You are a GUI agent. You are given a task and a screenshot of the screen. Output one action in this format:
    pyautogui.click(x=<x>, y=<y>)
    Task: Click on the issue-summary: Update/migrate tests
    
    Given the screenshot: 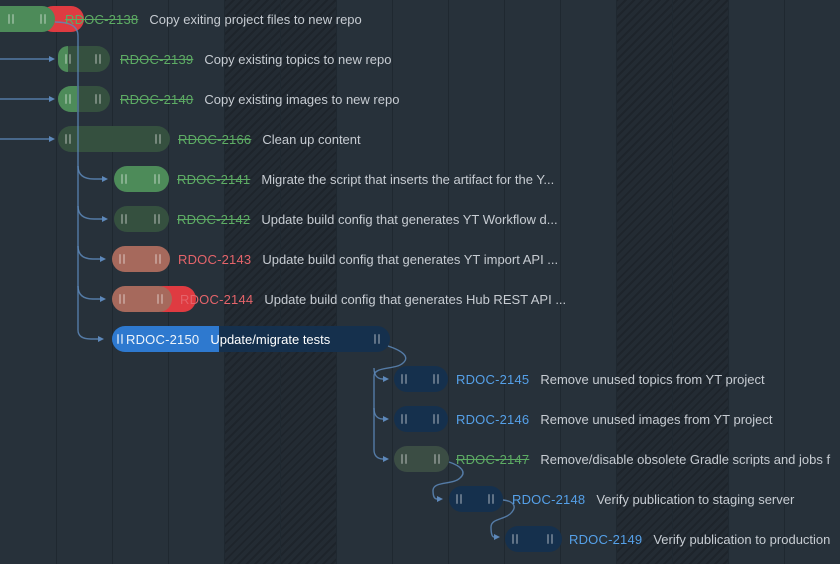 What is the action you would take?
    pyautogui.click(x=270, y=339)
    